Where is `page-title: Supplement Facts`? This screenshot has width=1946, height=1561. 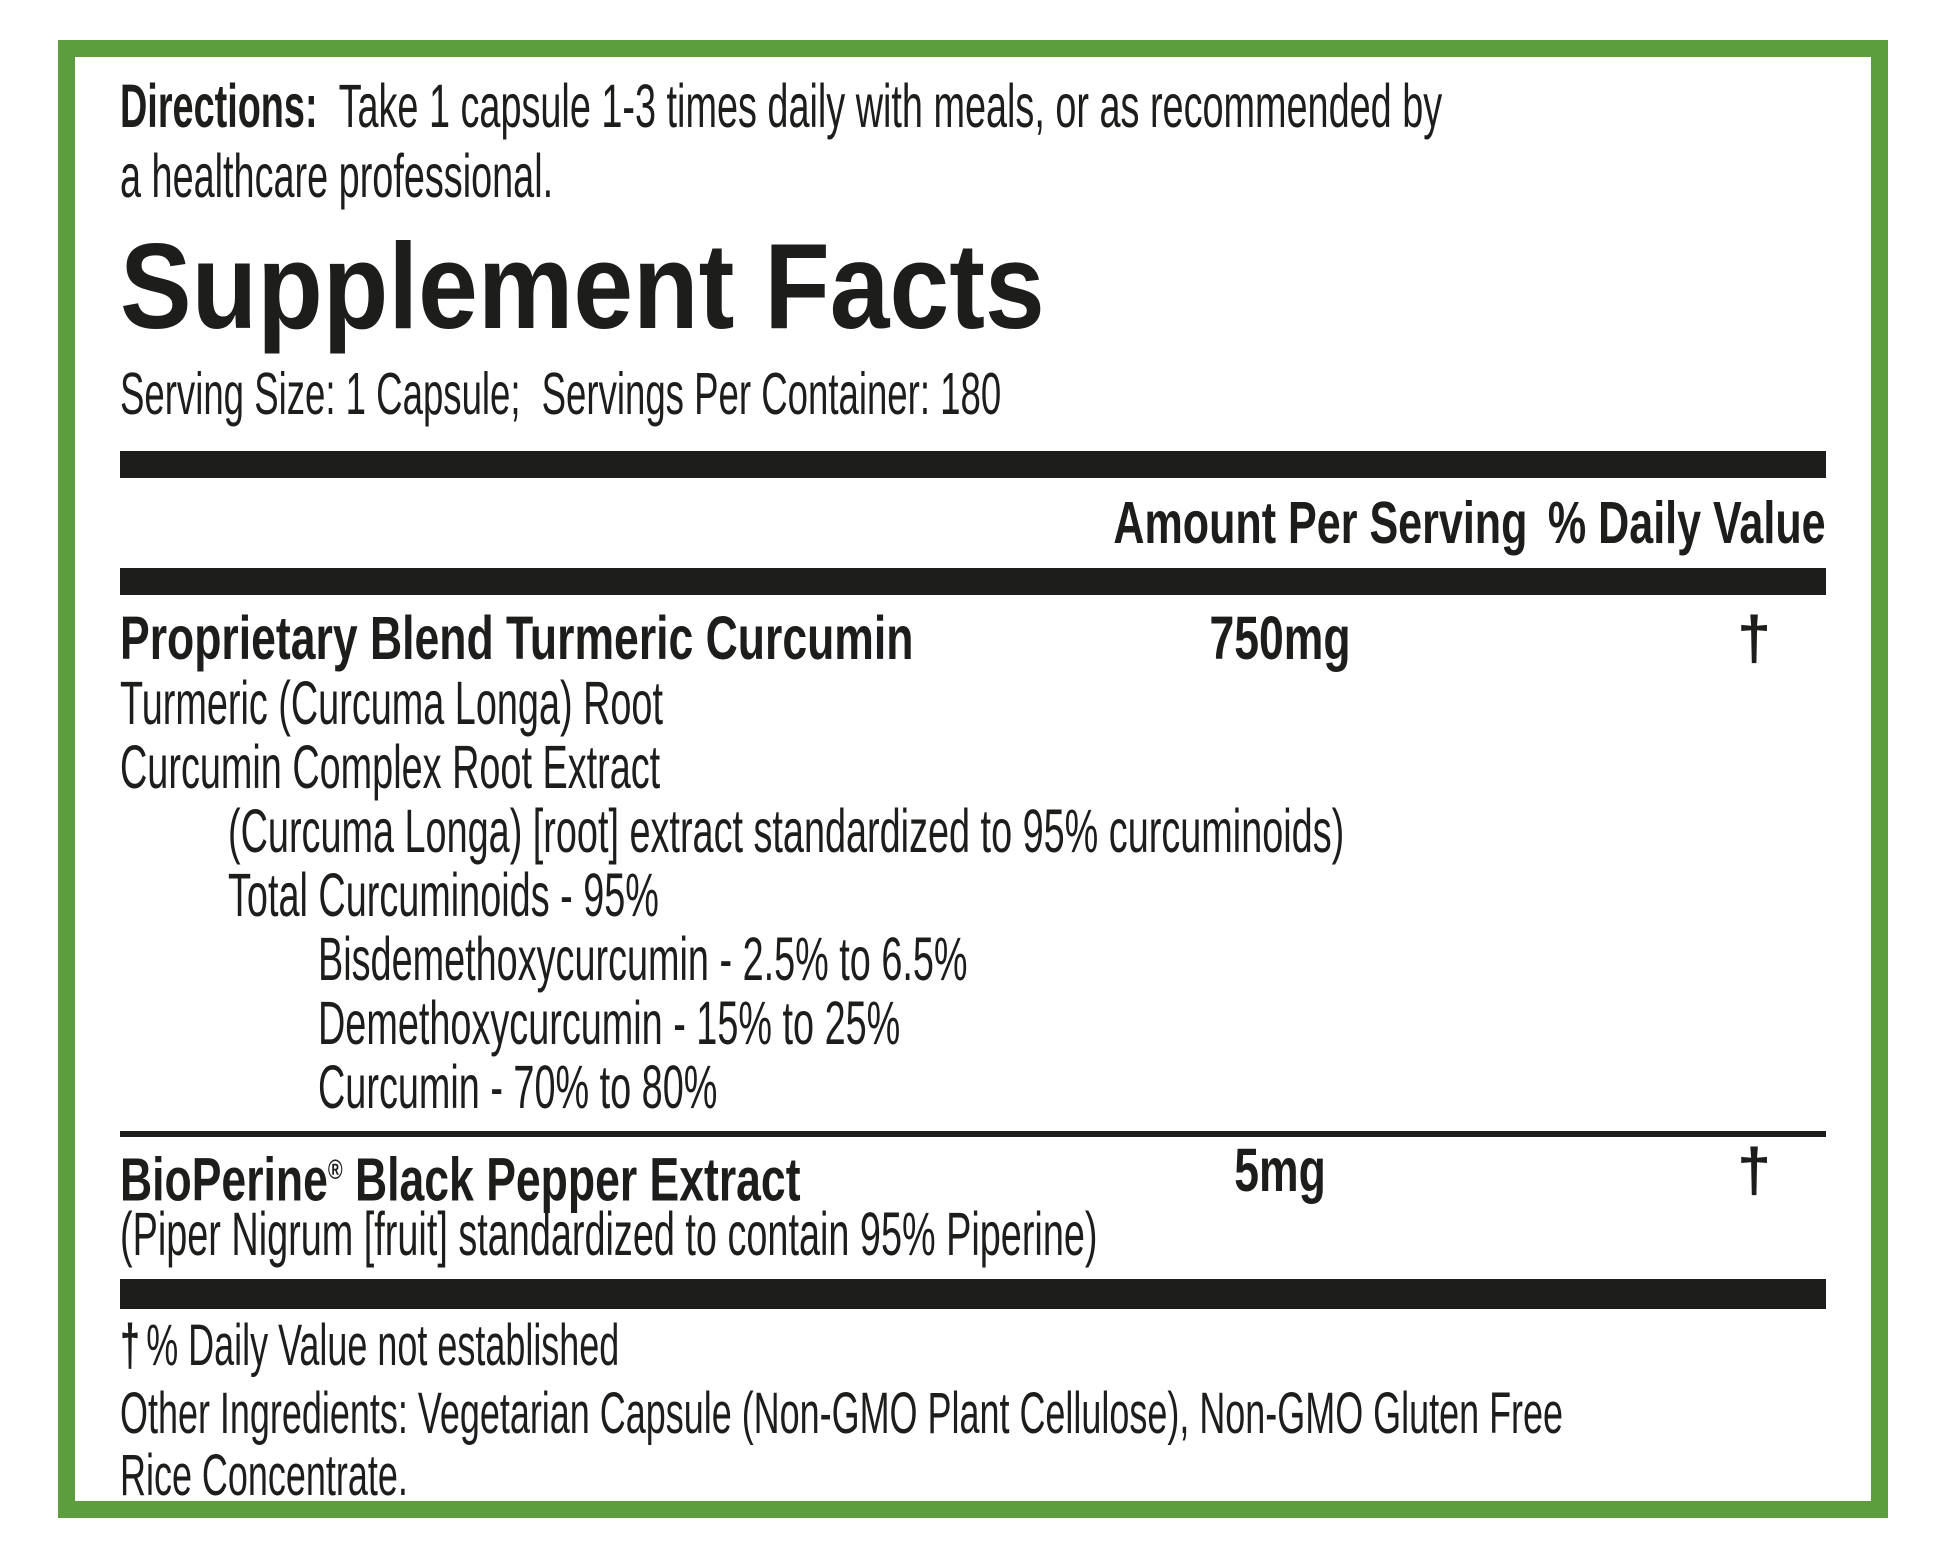
page-title: Supplement Facts is located at coordinates (582, 286).